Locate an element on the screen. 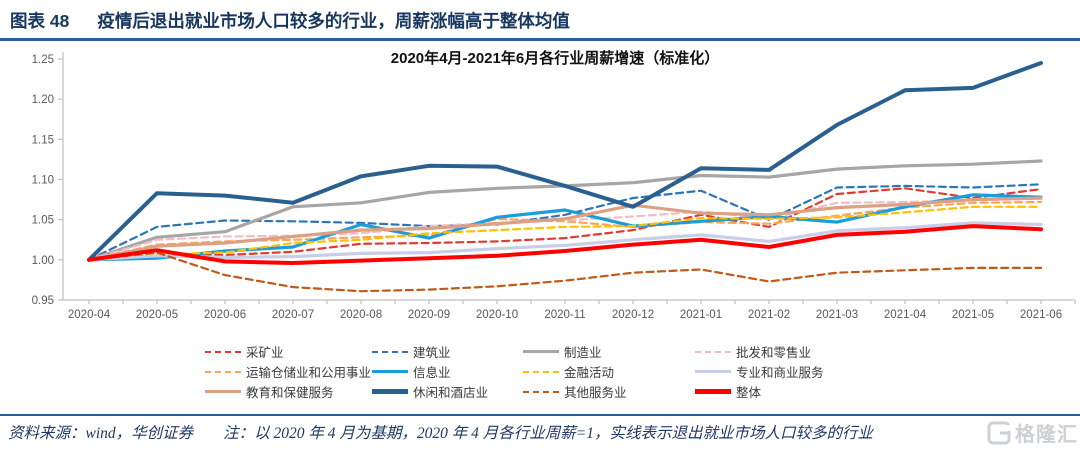  legend-label: 专业和商业服务 is located at coordinates (780, 373).